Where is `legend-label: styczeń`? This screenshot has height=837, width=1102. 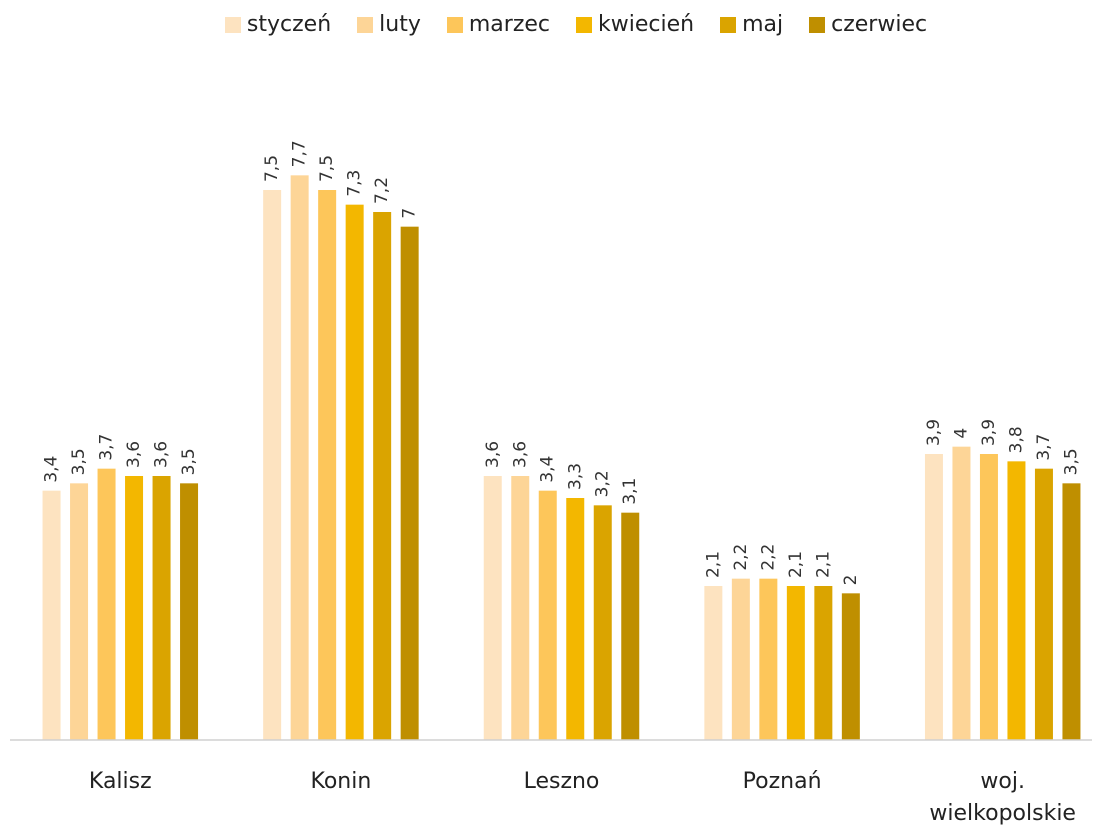
legend-label: styczeń is located at coordinates (289, 24).